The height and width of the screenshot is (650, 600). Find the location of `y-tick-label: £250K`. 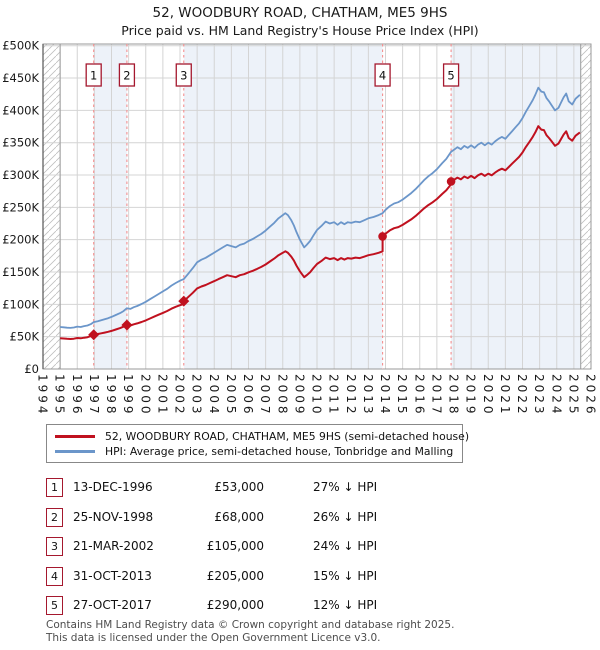

y-tick-label: £250K is located at coordinates (20, 207).